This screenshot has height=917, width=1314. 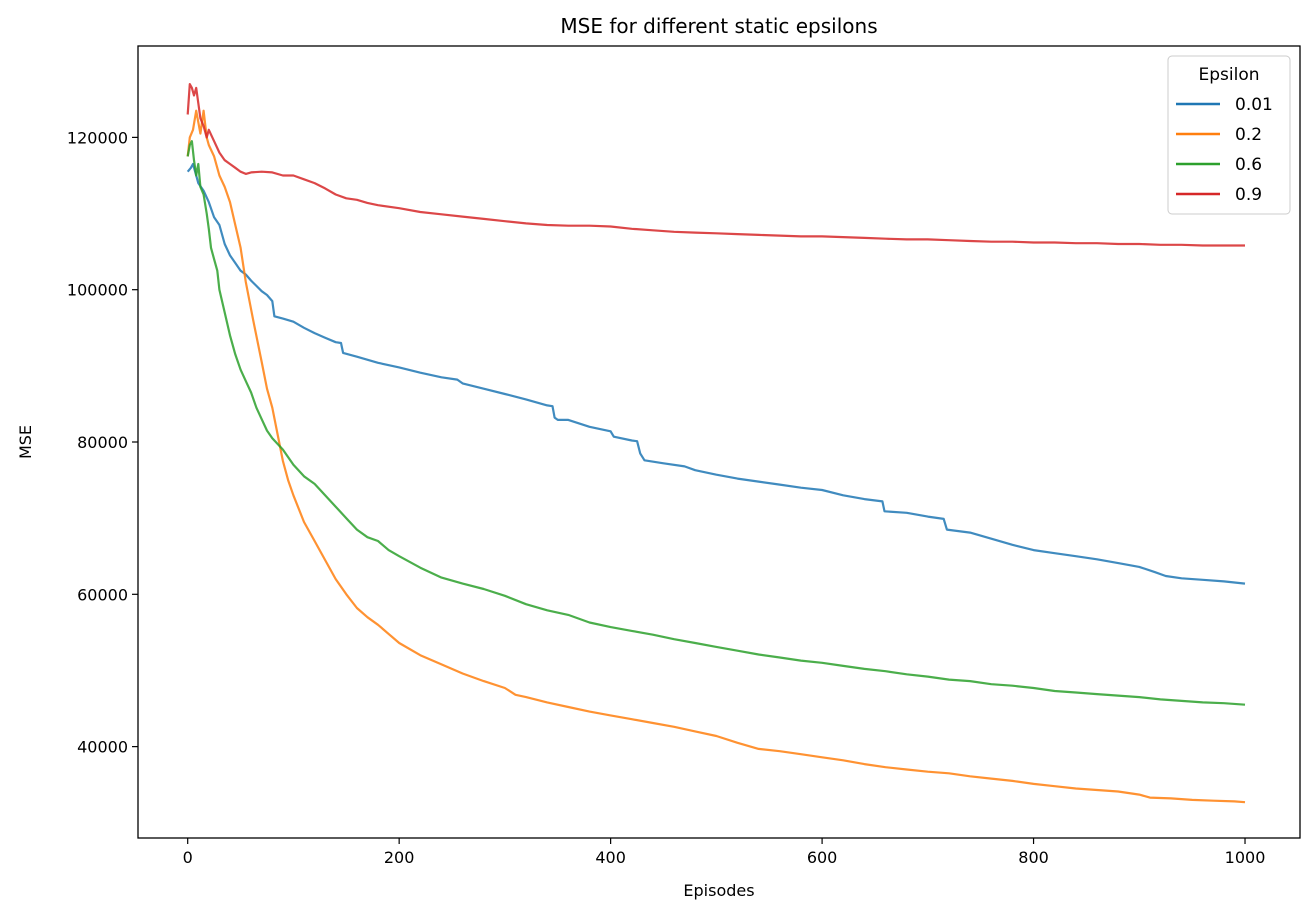 I want to click on x-tick-label-4: 800, so click(x=1033, y=857).